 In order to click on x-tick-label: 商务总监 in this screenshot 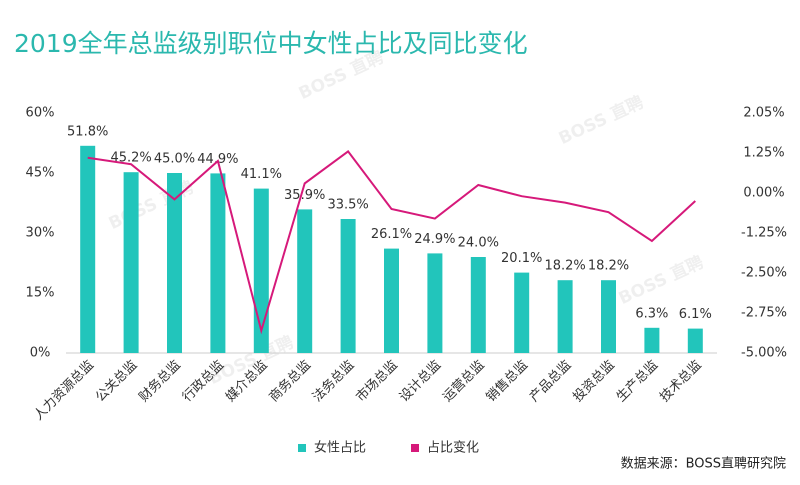, I will do `click(290, 381)`.